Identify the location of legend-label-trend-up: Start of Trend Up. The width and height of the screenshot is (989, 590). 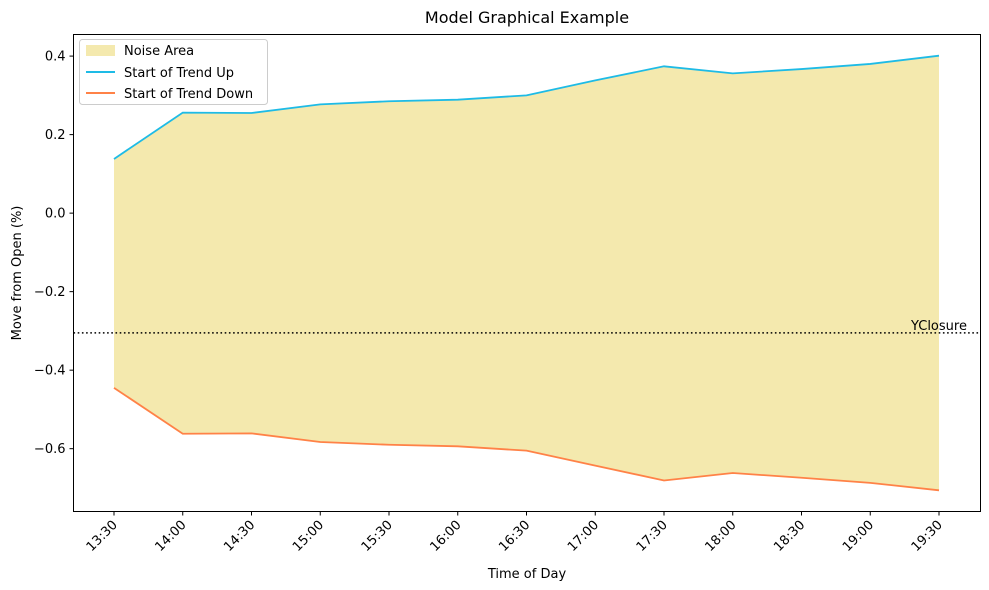
(179, 73).